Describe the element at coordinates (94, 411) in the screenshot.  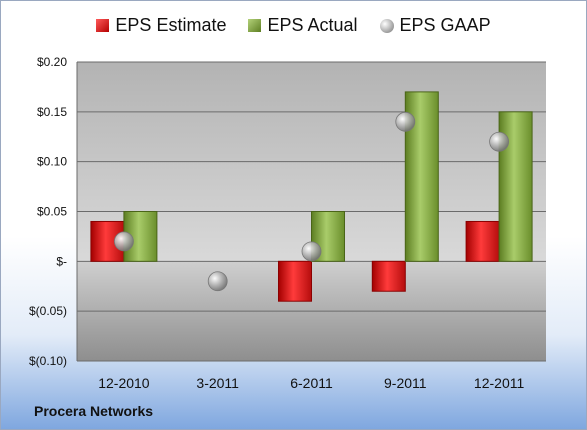
I see `company-name: Procera Networks` at that location.